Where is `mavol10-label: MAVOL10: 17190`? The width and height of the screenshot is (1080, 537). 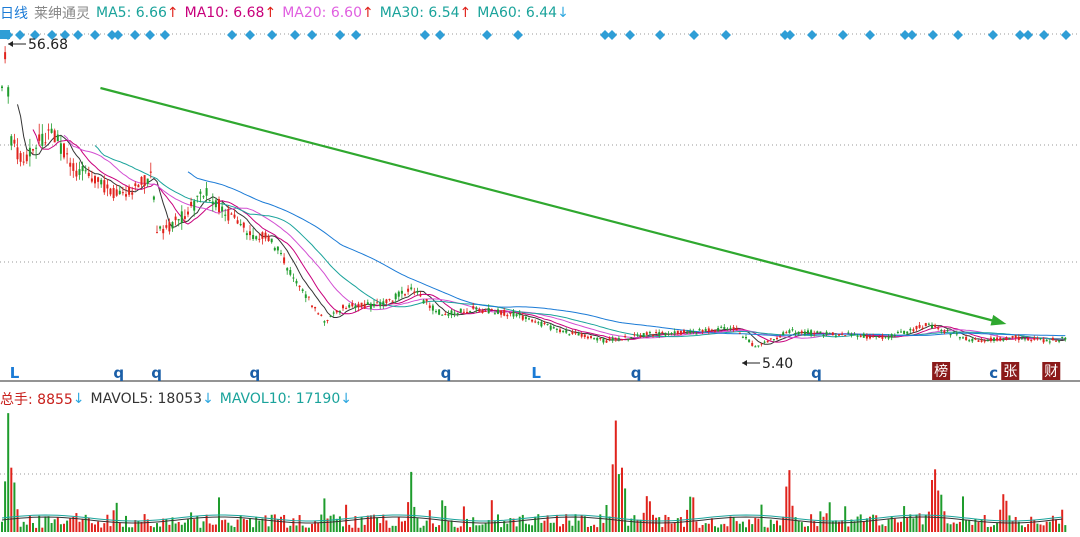 mavol10-label: MAVOL10: 17190 is located at coordinates (280, 399).